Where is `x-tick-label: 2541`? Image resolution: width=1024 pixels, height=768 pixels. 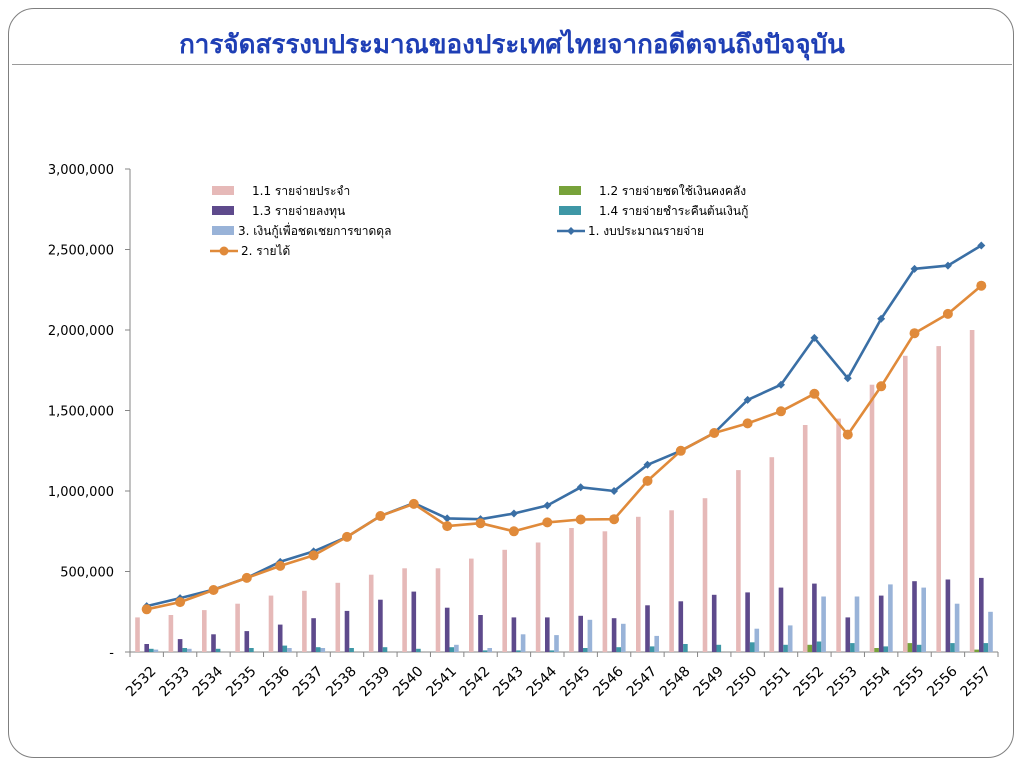
x-tick-label: 2541 is located at coordinates (441, 682).